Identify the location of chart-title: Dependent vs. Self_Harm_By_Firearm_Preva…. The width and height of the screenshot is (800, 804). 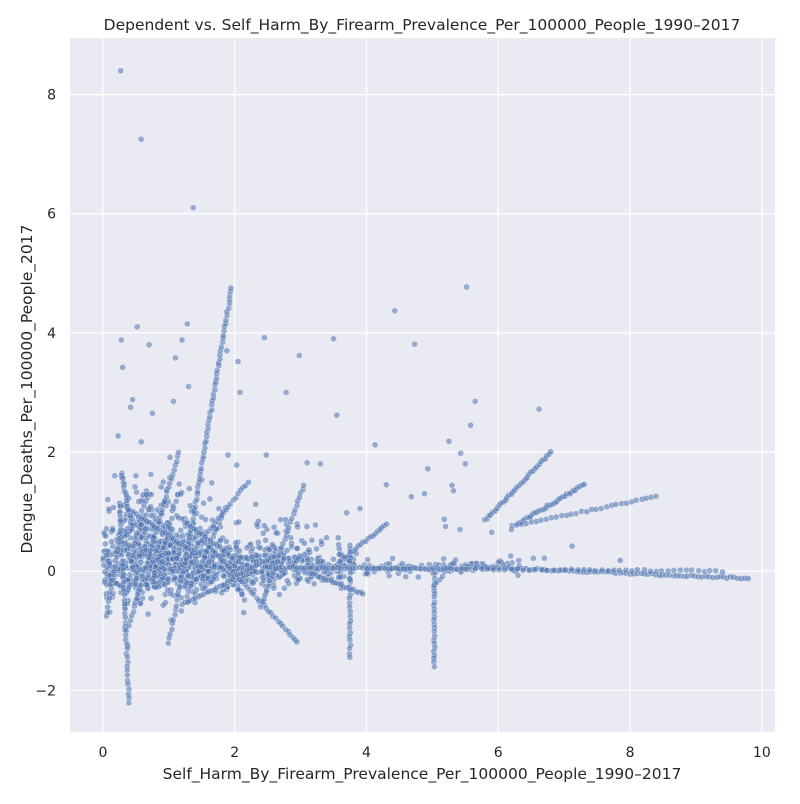
(422, 25).